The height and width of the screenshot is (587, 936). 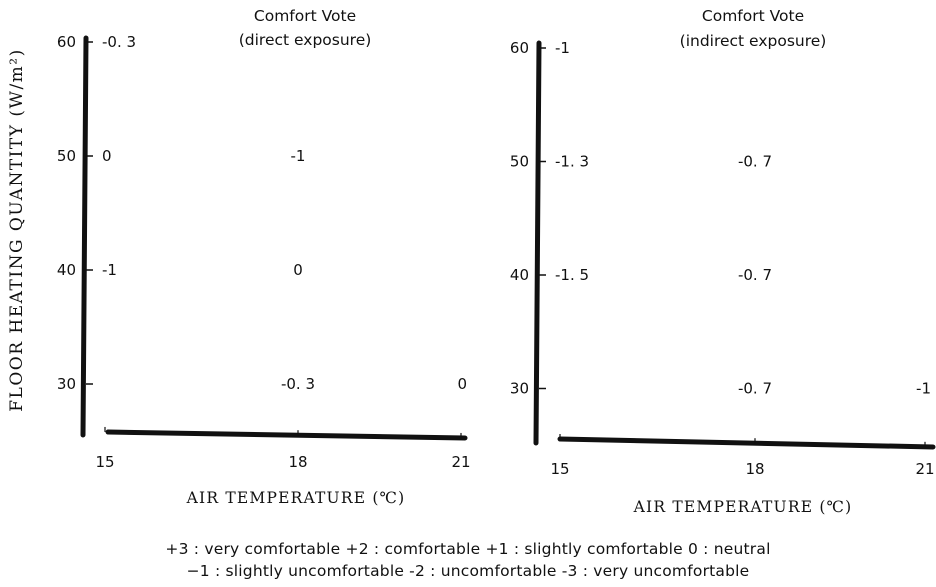 I want to click on indirect-x-tick-label: 21, so click(x=924, y=469).